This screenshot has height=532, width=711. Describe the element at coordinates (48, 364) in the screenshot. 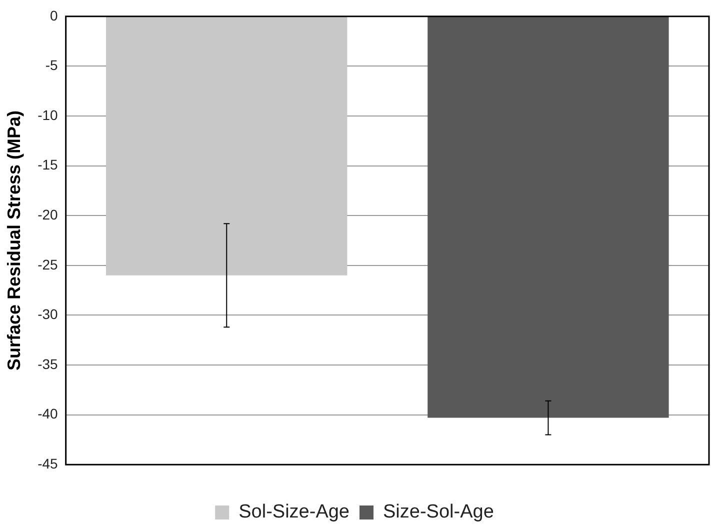

I see `y-tick-label: -35` at that location.